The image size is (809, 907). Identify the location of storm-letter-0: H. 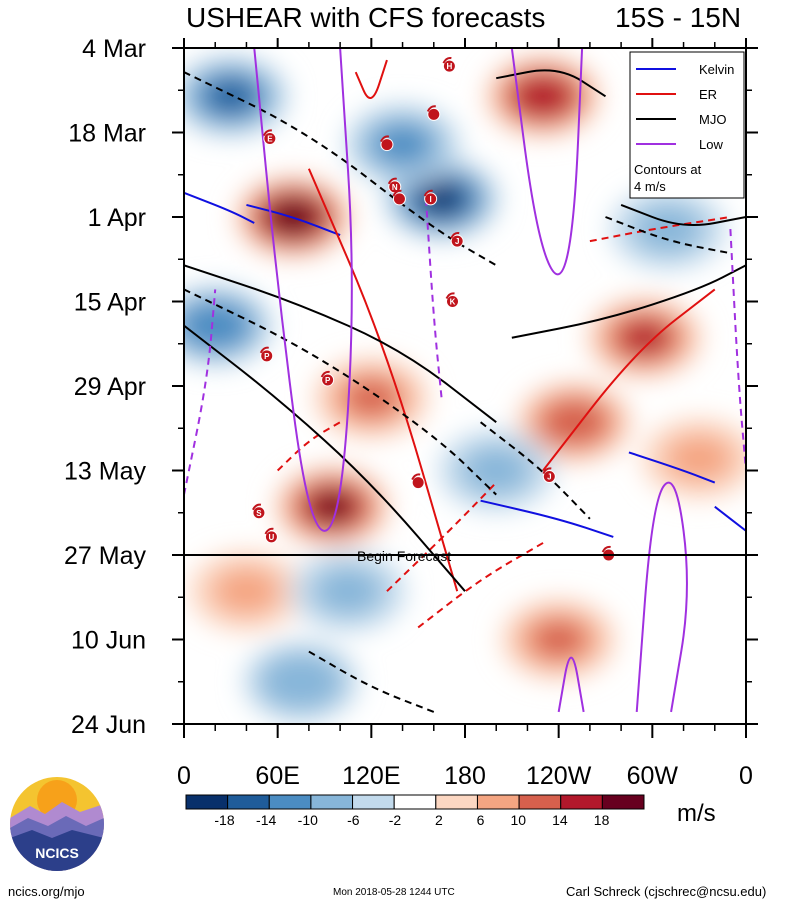
(449, 66).